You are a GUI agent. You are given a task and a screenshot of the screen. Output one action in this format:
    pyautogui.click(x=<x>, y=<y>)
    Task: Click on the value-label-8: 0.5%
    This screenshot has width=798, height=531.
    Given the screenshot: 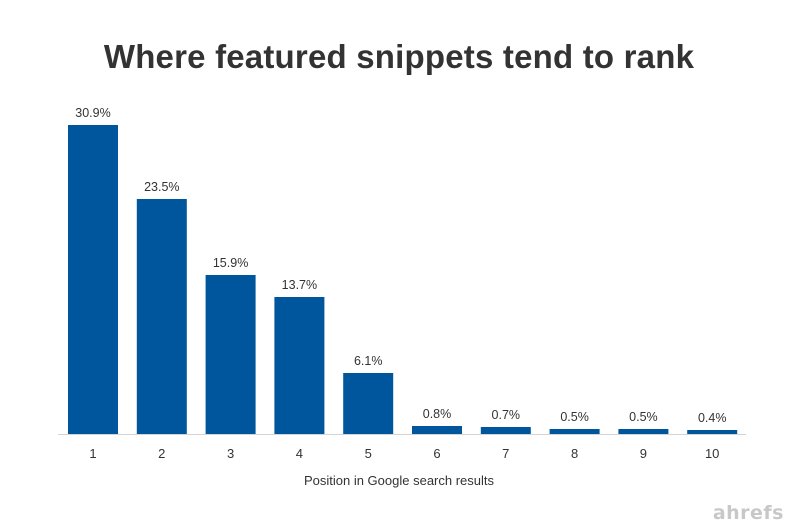 What is the action you would take?
    pyautogui.click(x=574, y=417)
    